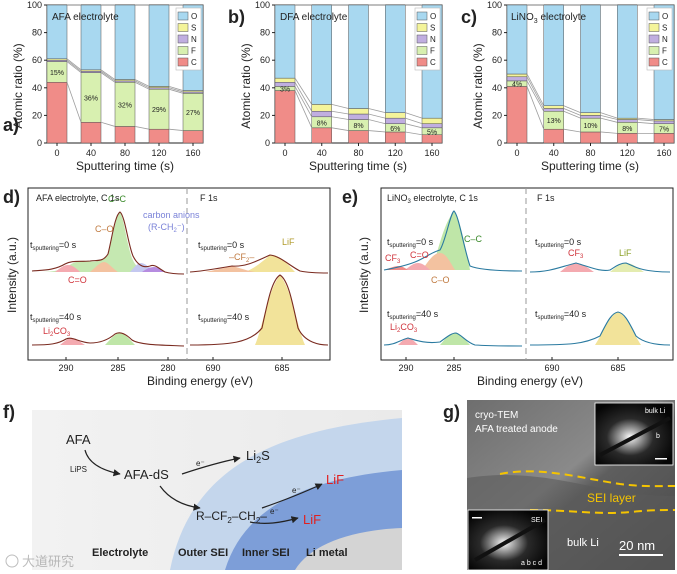 The width and height of the screenshot is (677, 574). What do you see at coordinates (95, 242) in the screenshot?
I see `d-c1s-cc-peak` at bounding box center [95, 242].